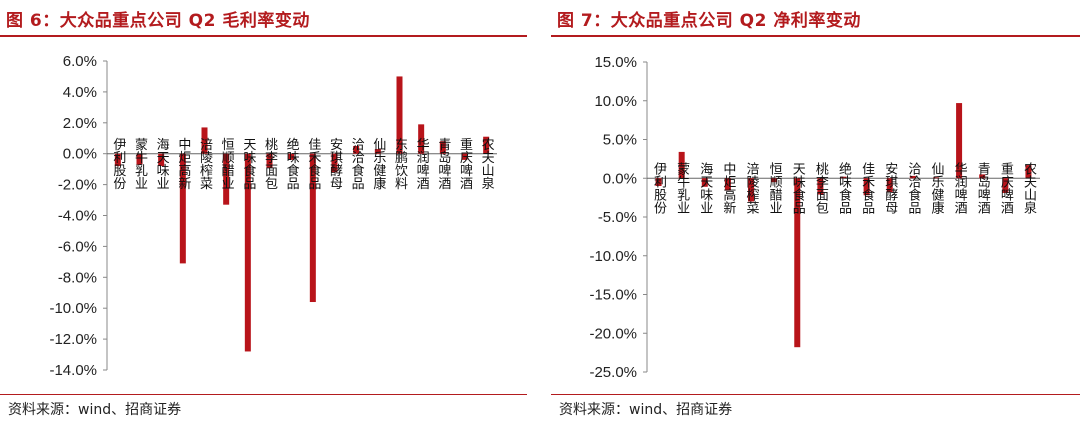 The height and width of the screenshot is (422, 1080). What do you see at coordinates (73, 370) in the screenshot?
I see `y-tick-label: -14.0%` at bounding box center [73, 370].